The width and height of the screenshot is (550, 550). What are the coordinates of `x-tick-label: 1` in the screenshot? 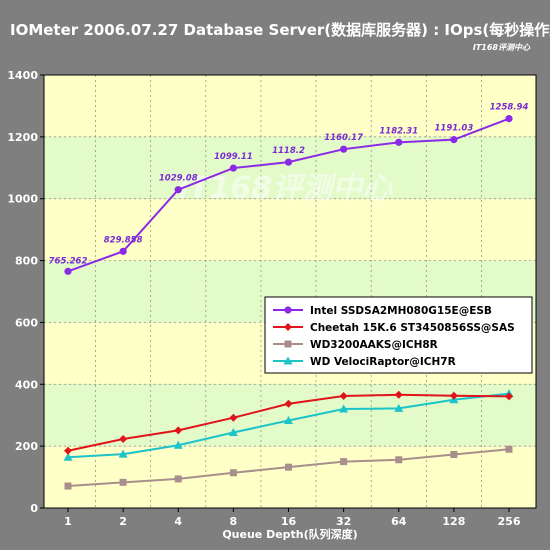 It's located at (68, 521).